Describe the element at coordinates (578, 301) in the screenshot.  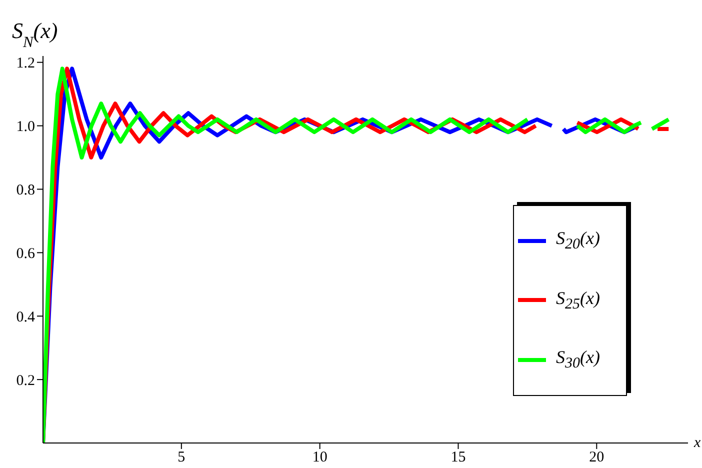
I see `legend-label: S$_{25}$(x)` at that location.